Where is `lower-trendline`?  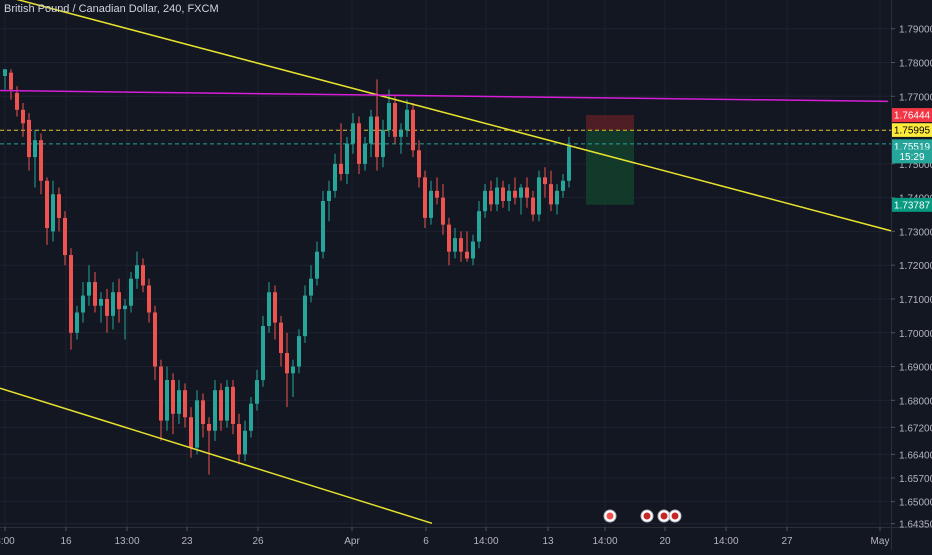
lower-trendline is located at coordinates (216, 455).